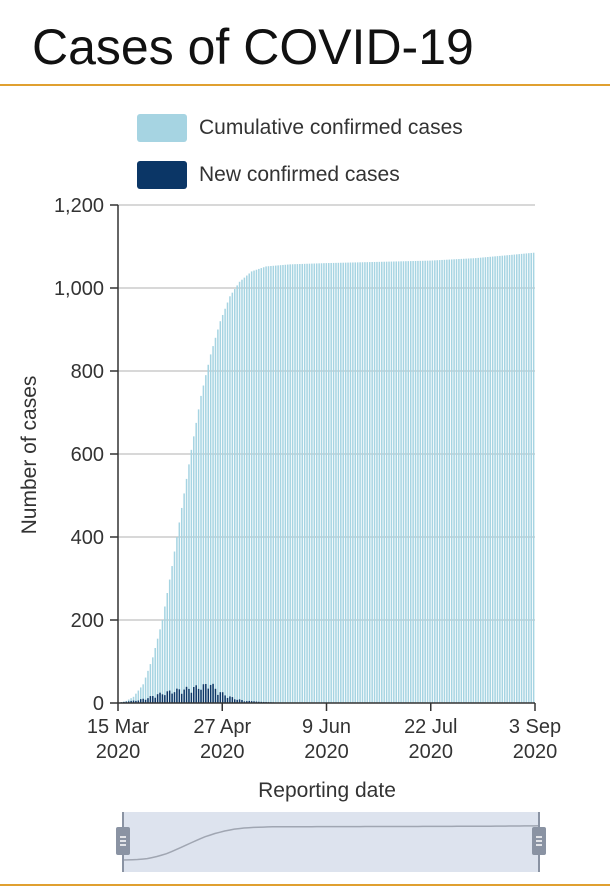 The width and height of the screenshot is (610, 891). What do you see at coordinates (300, 128) in the screenshot?
I see `legend-item-cumulative: Cumulative confirmed cases` at bounding box center [300, 128].